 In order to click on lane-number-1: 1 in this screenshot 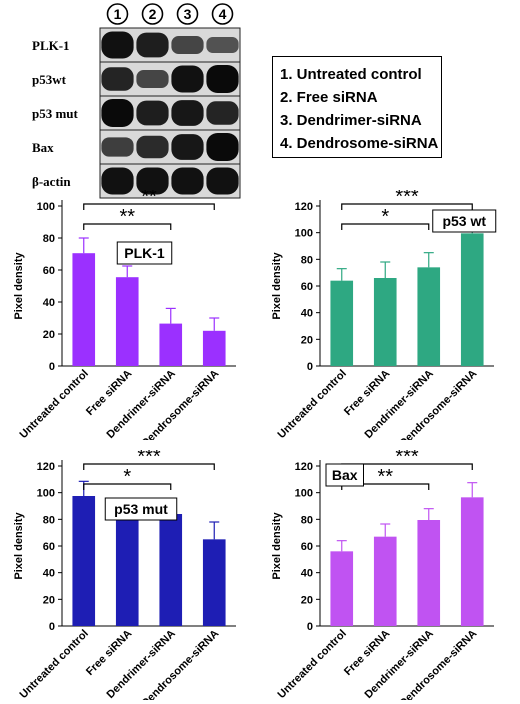, I will do `click(118, 14)`.